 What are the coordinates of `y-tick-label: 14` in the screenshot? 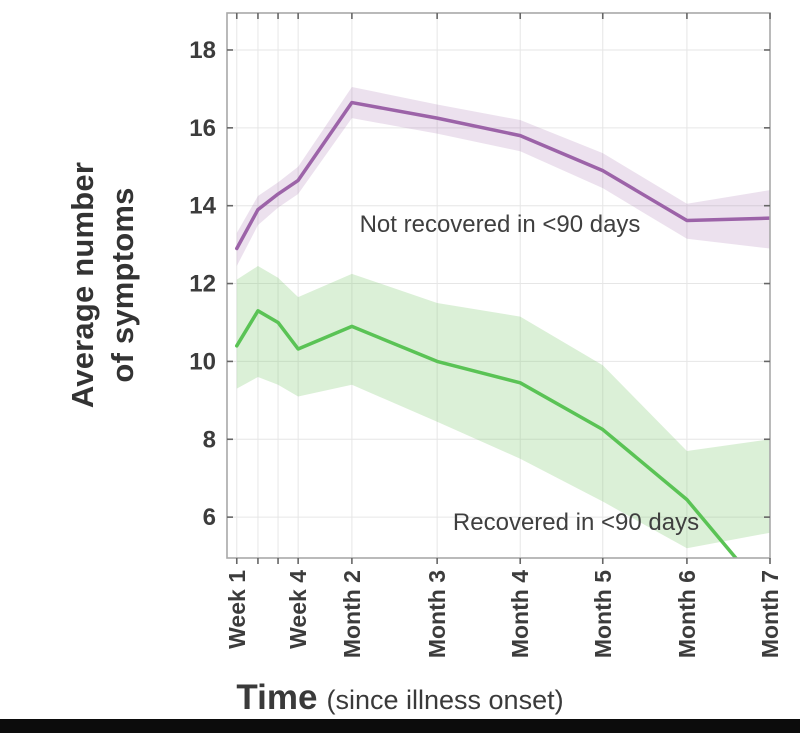 It's located at (202, 206).